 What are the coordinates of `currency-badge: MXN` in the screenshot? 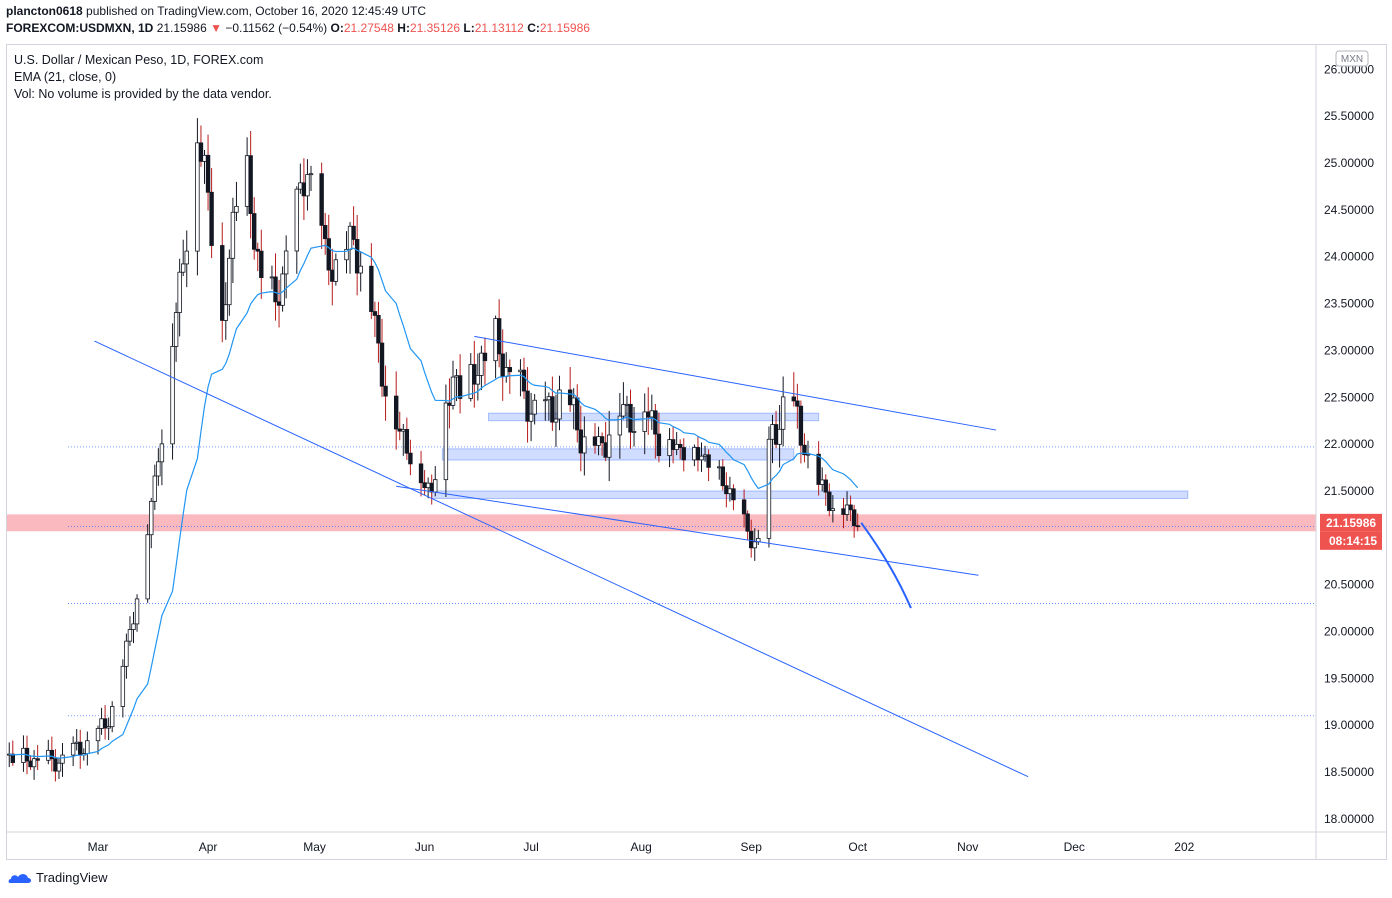 It's located at (1352, 58).